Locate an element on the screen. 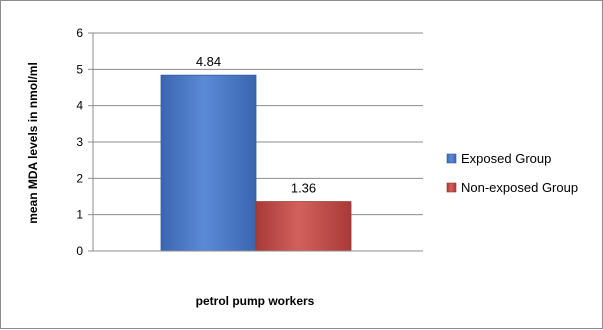 This screenshot has width=603, height=330. data-label: 1.36 is located at coordinates (303, 188).